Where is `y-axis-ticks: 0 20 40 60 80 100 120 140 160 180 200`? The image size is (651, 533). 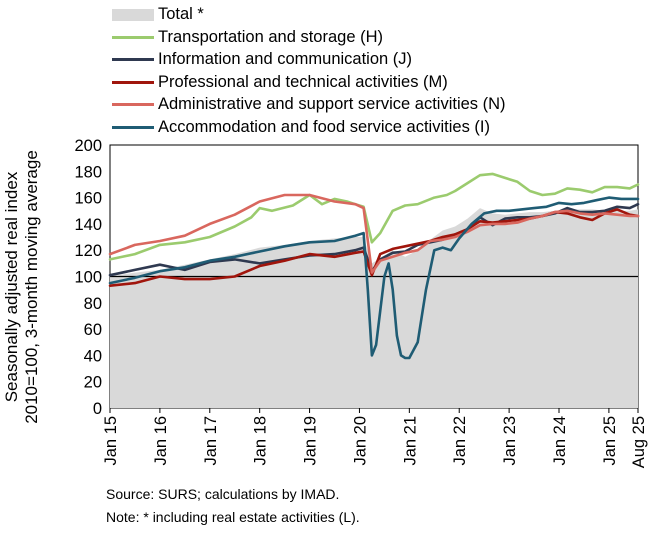 y-axis-ticks: 0 20 40 60 80 100 120 140 160 180 200 is located at coordinates (88, 277).